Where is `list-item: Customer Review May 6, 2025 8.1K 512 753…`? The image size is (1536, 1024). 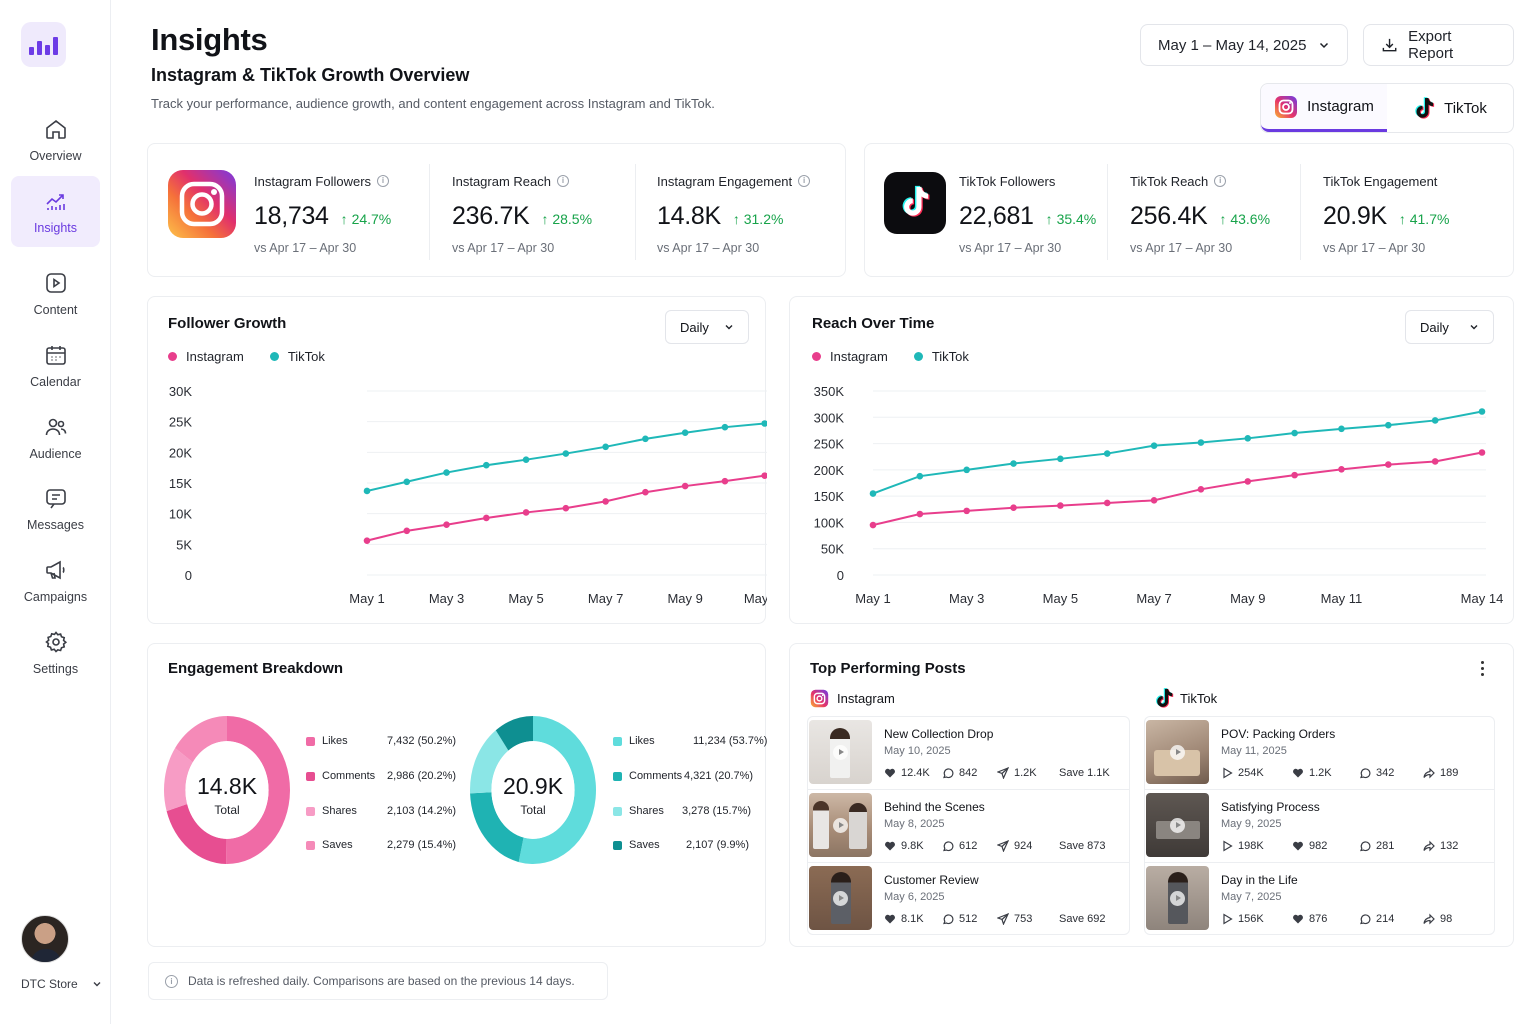 list-item: Customer Review May 6, 2025 8.1K 512 753… is located at coordinates (969, 899).